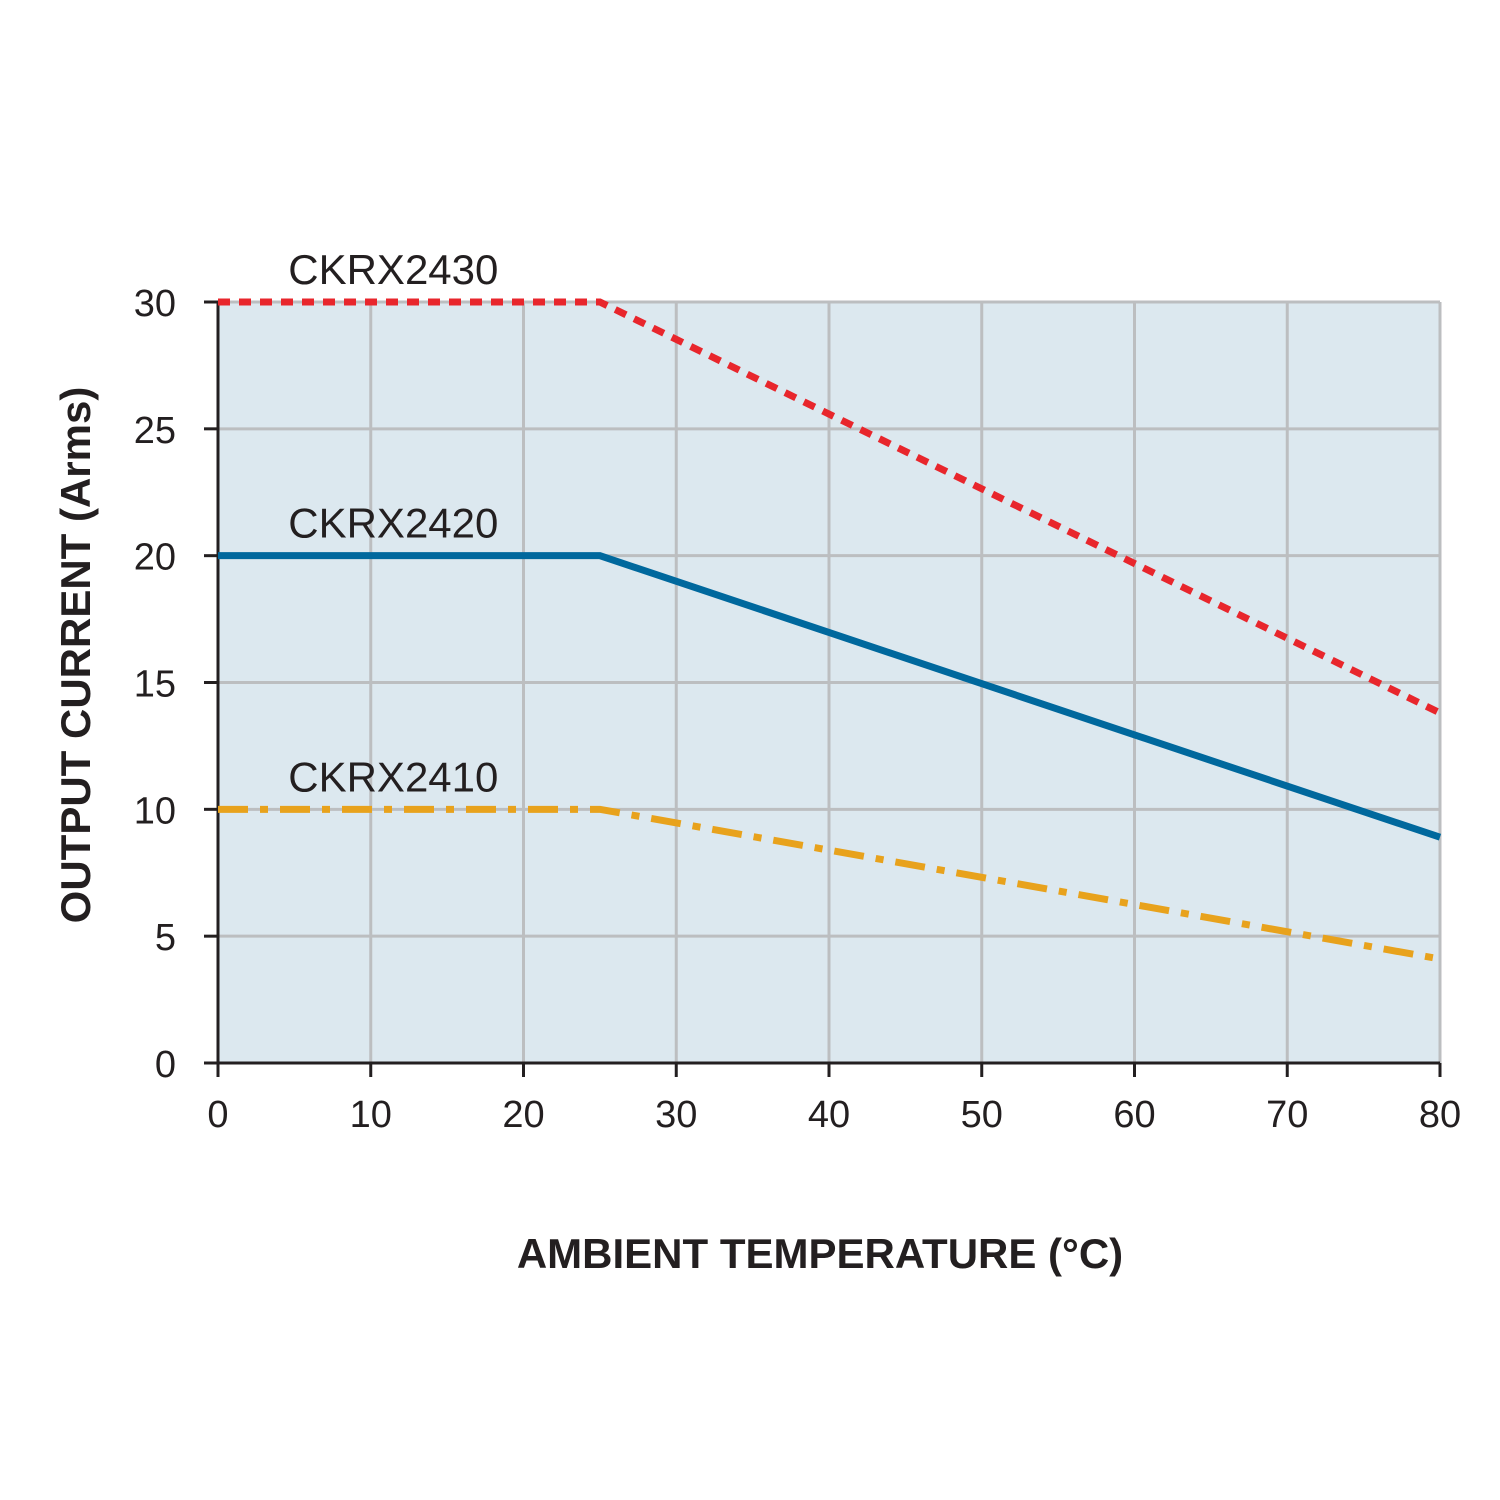 This screenshot has height=1500, width=1500. I want to click on series-label-ckrx2420: CKRX2420, so click(393, 523).